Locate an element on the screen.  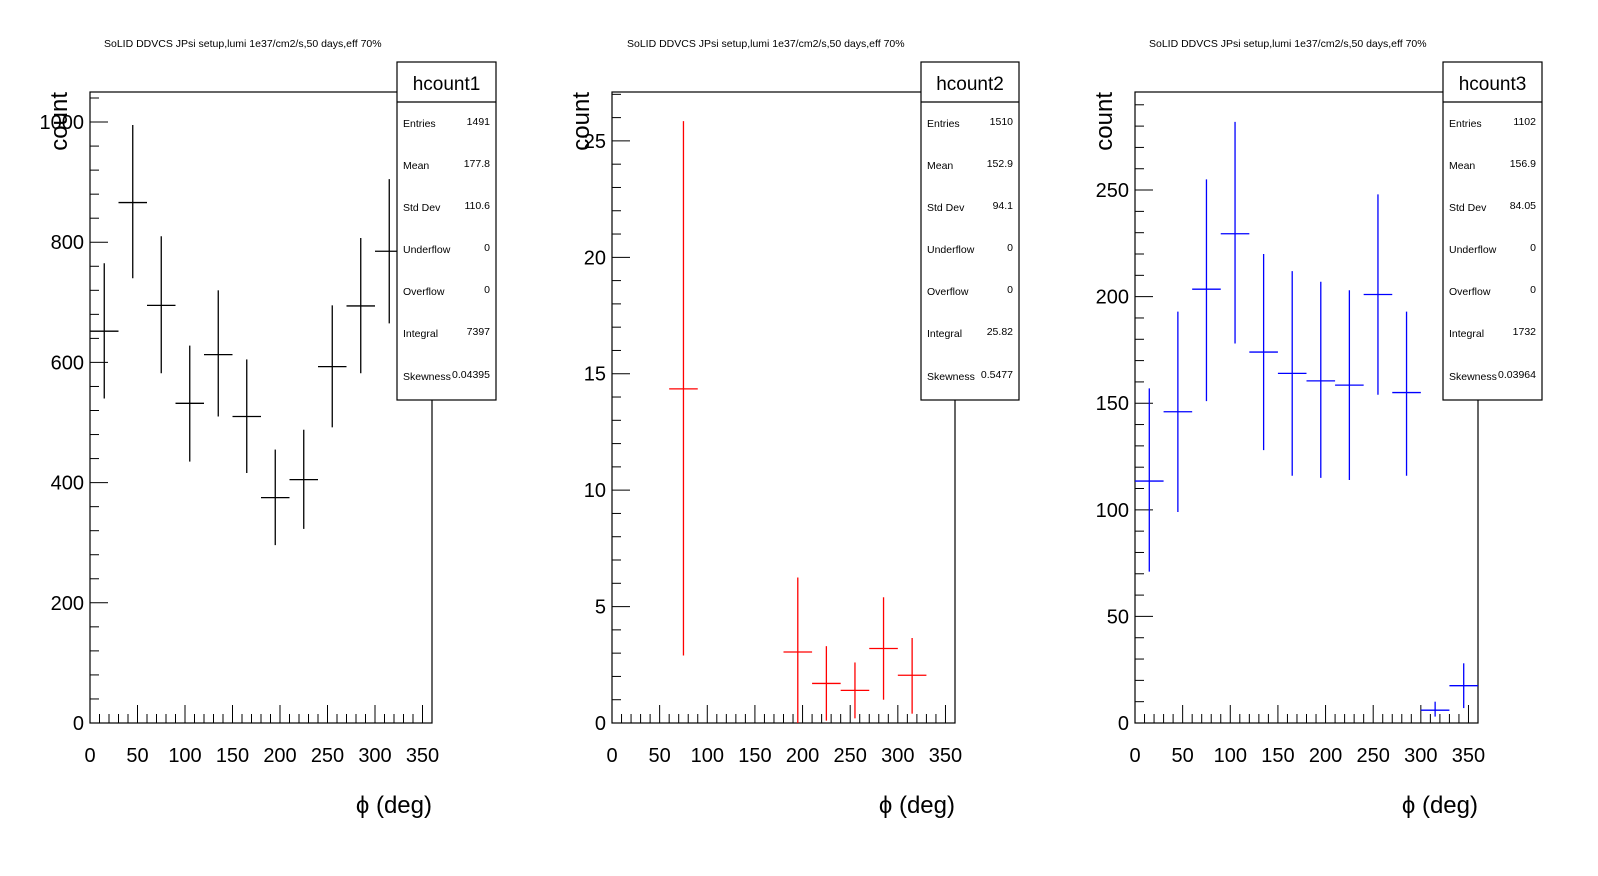
y-tick-label: 20 is located at coordinates (595, 258).